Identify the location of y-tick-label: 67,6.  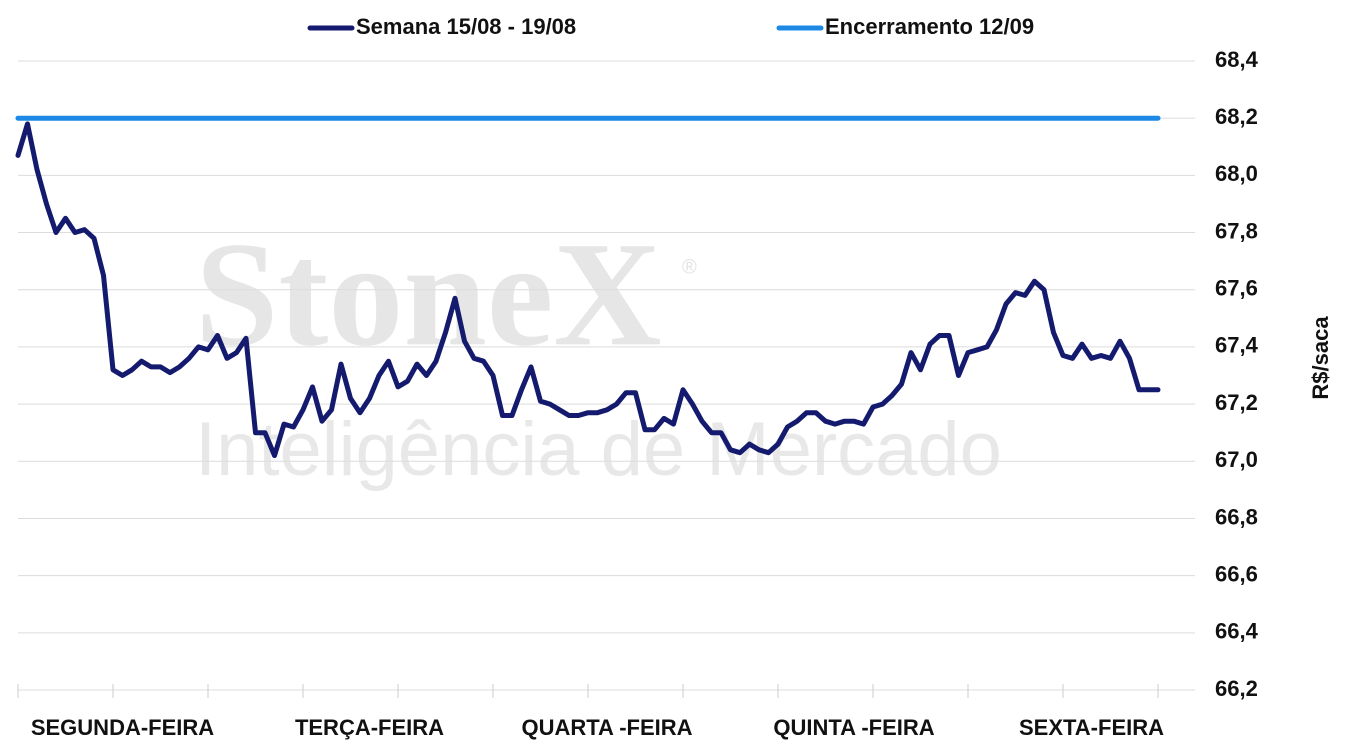
(1236, 288).